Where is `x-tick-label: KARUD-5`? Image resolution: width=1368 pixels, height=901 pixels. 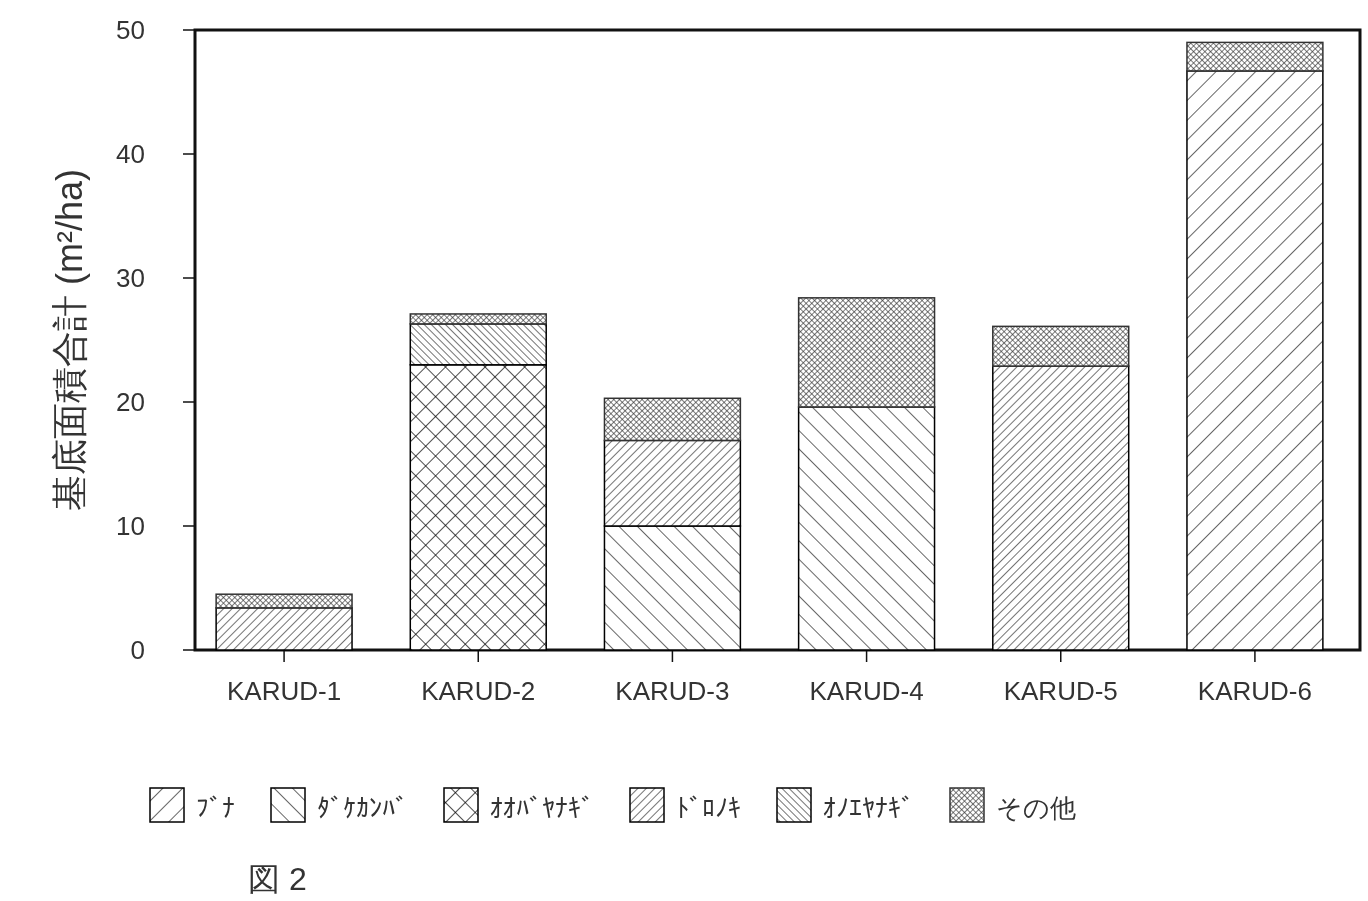
x-tick-label: KARUD-5 is located at coordinates (1060, 691).